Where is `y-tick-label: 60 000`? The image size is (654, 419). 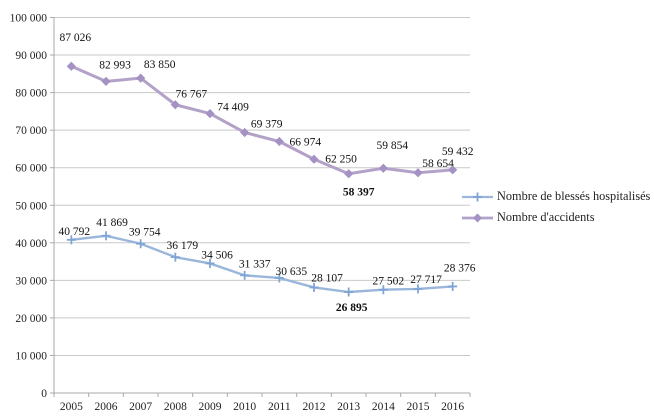 y-tick-label: 60 000 is located at coordinates (31, 169).